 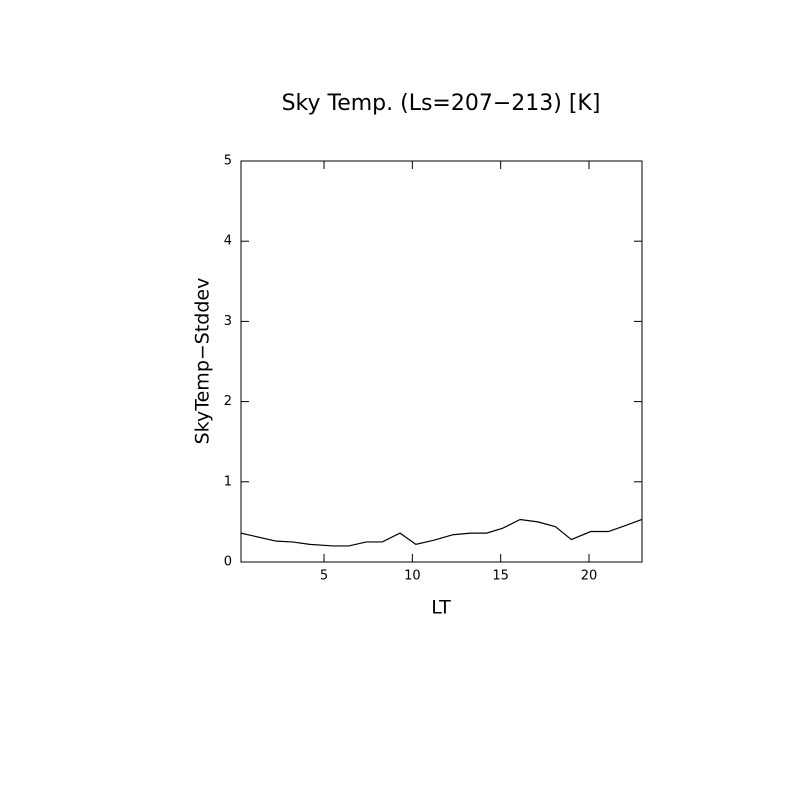 I want to click on chart-title: Sky Temp. (Ls=207−213) [K], so click(x=441, y=103).